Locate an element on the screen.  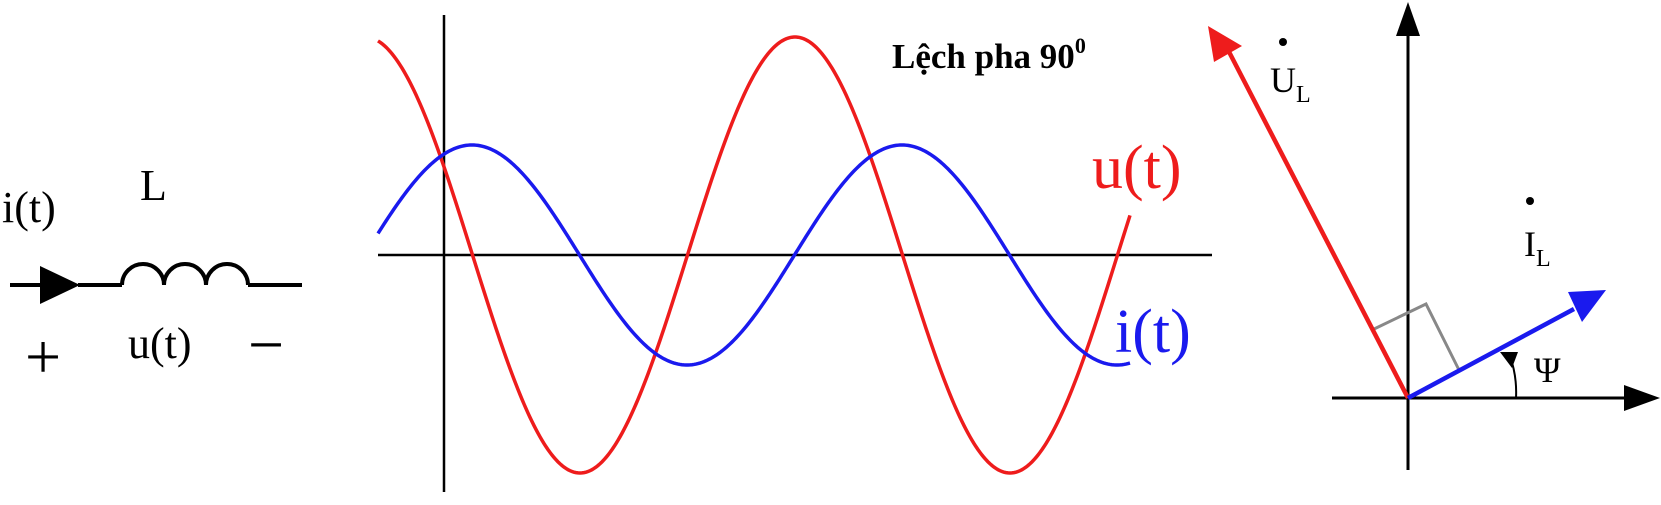
current-phasor-dot-icon is located at coordinates (1530, 201).